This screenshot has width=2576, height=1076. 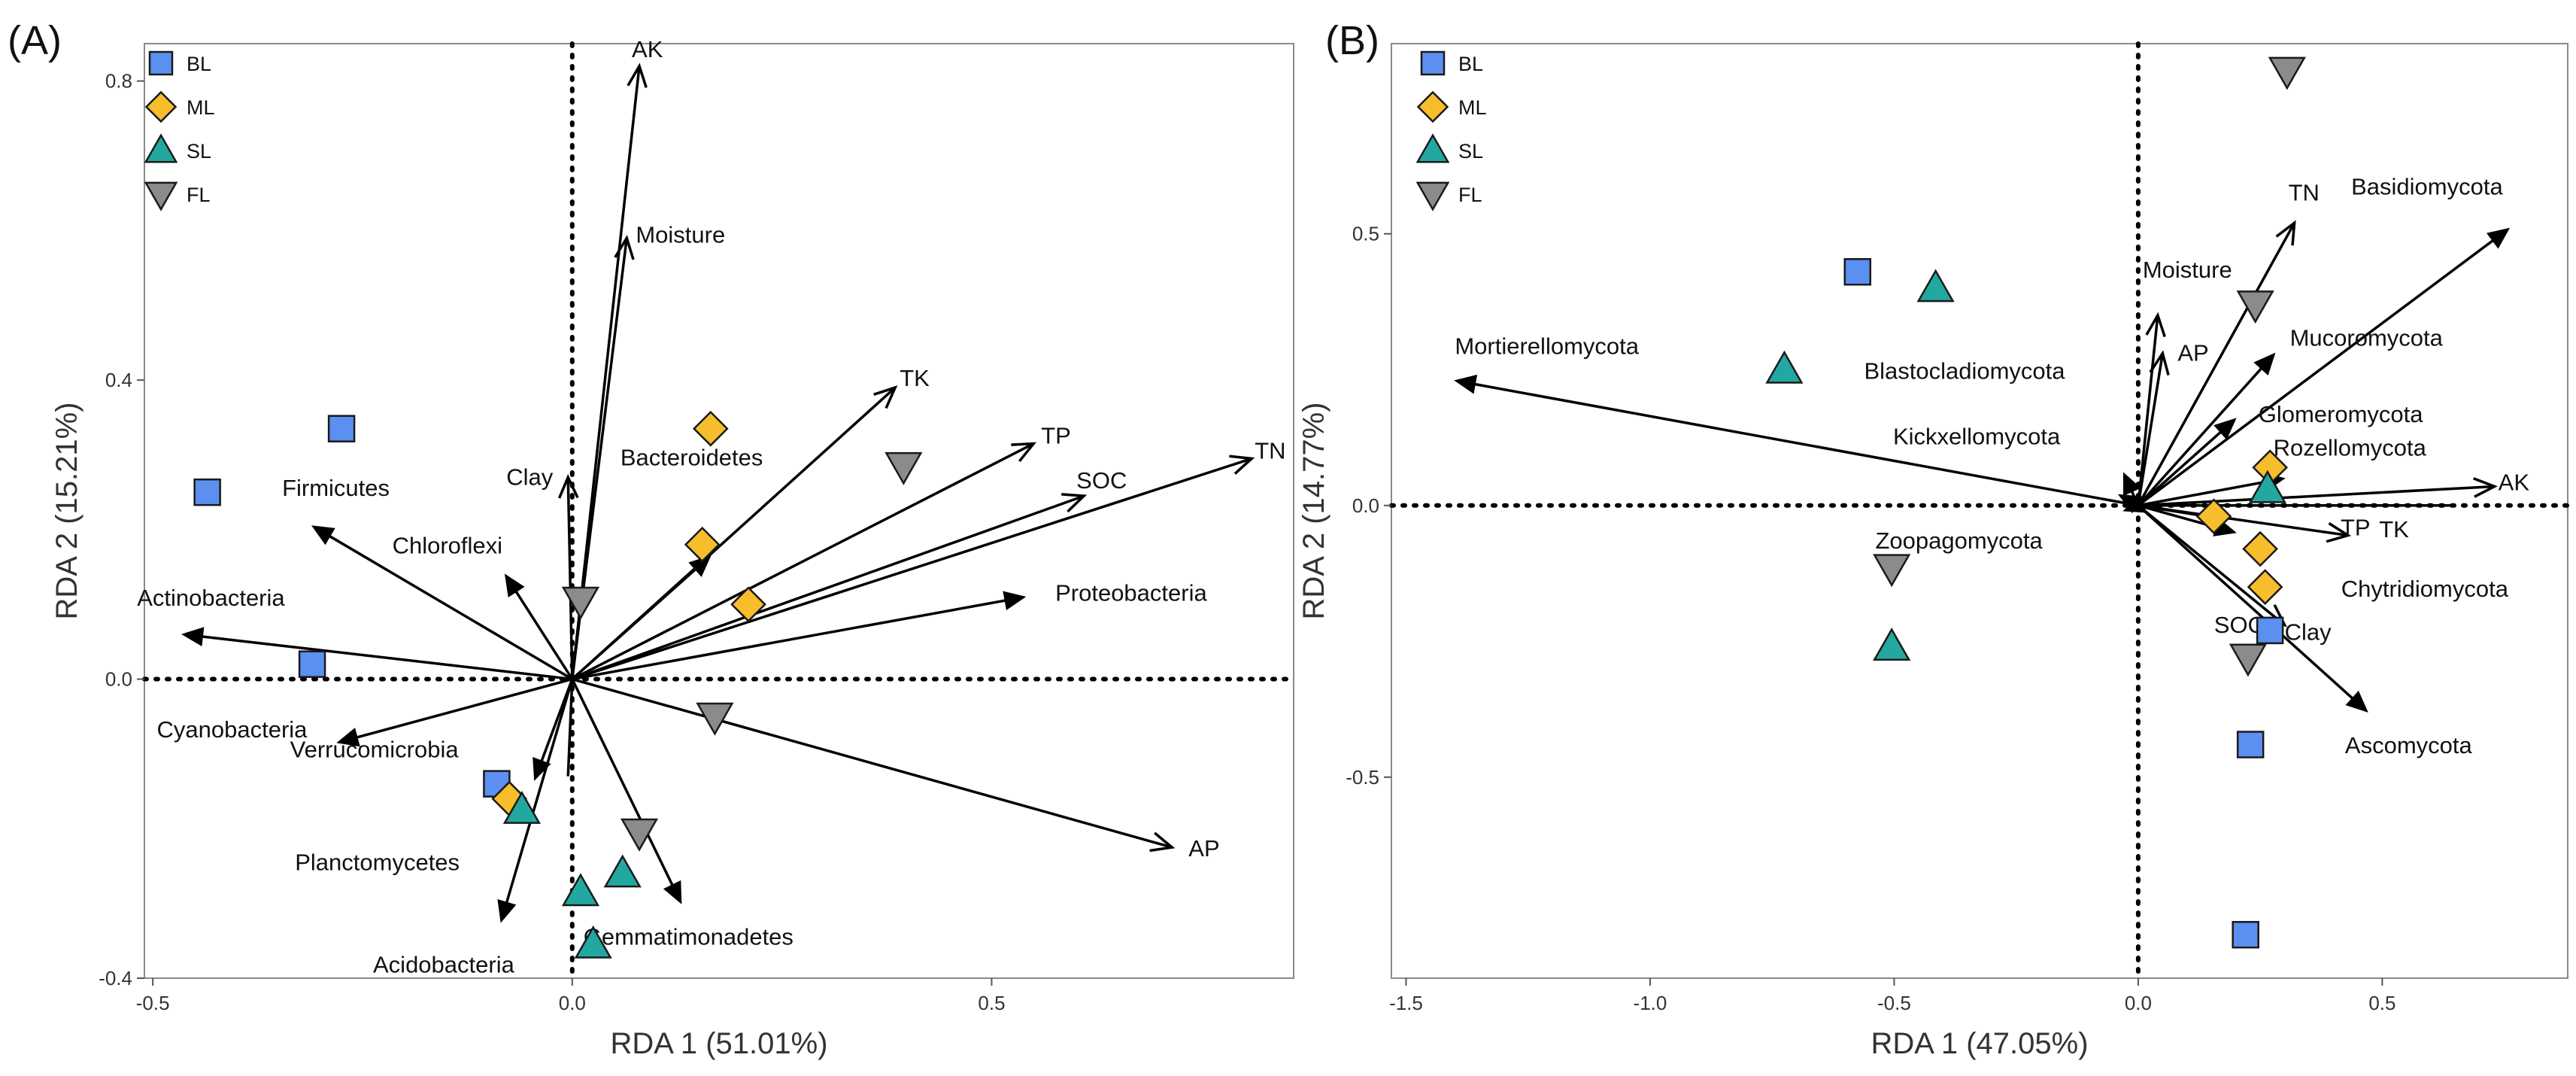 What do you see at coordinates (201, 107) in the screenshot?
I see `legend-label: ML` at bounding box center [201, 107].